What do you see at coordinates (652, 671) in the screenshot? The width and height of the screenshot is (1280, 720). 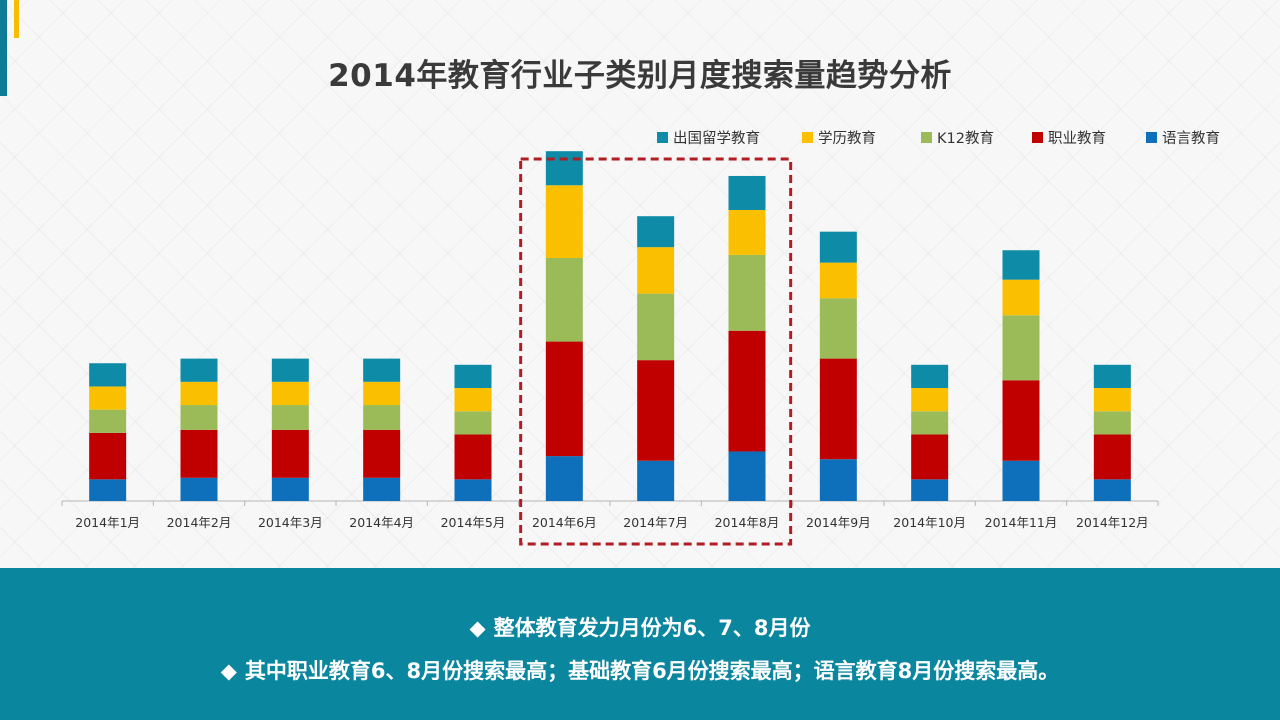 I see `summary-text-2: 其中职业教育6、8月份搜索最高；基础教育6月份搜索最高；语言教育8月份搜索最高。` at bounding box center [652, 671].